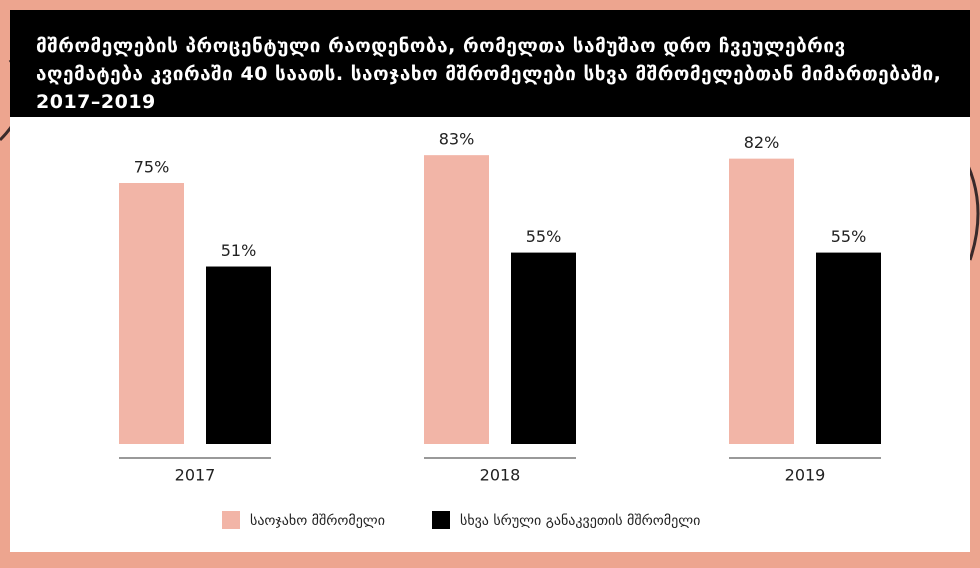 The width and height of the screenshot is (980, 568). I want to click on value-label: 82%, so click(762, 142).